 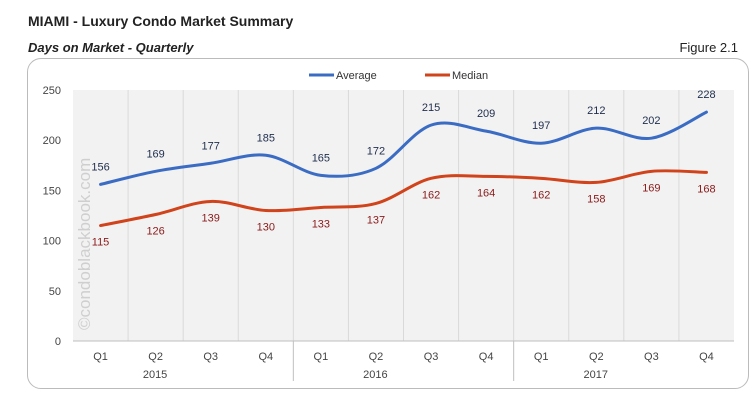 What do you see at coordinates (111, 47) in the screenshot?
I see `chart-subtitle: Days on Market - Quarterly` at bounding box center [111, 47].